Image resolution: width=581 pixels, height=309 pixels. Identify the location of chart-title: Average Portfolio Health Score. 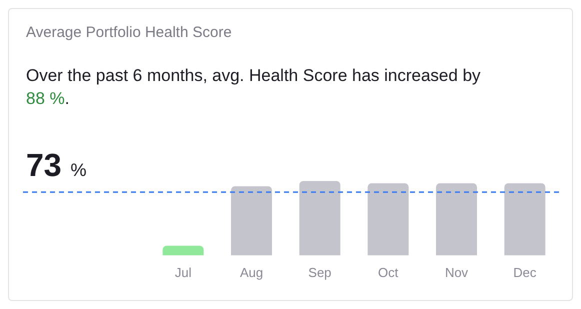
(129, 32).